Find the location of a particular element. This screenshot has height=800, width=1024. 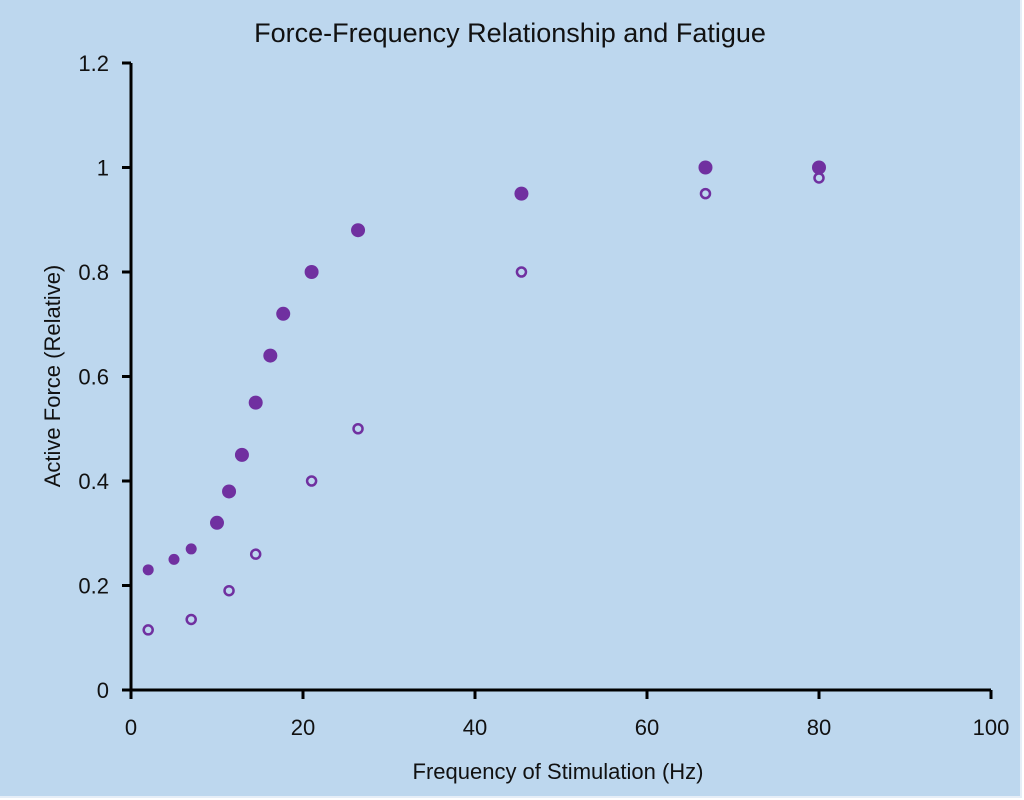

y-ticks: 0 0.2 0.4 0.6 0.8 1 1.2 is located at coordinates (104, 377).